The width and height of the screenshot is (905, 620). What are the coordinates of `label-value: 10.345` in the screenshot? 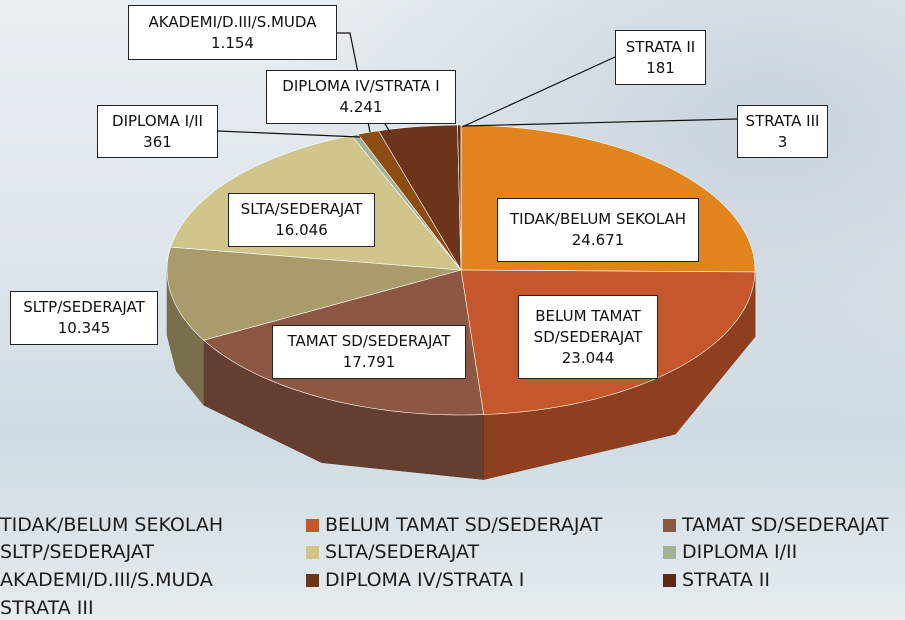 It's located at (84, 328).